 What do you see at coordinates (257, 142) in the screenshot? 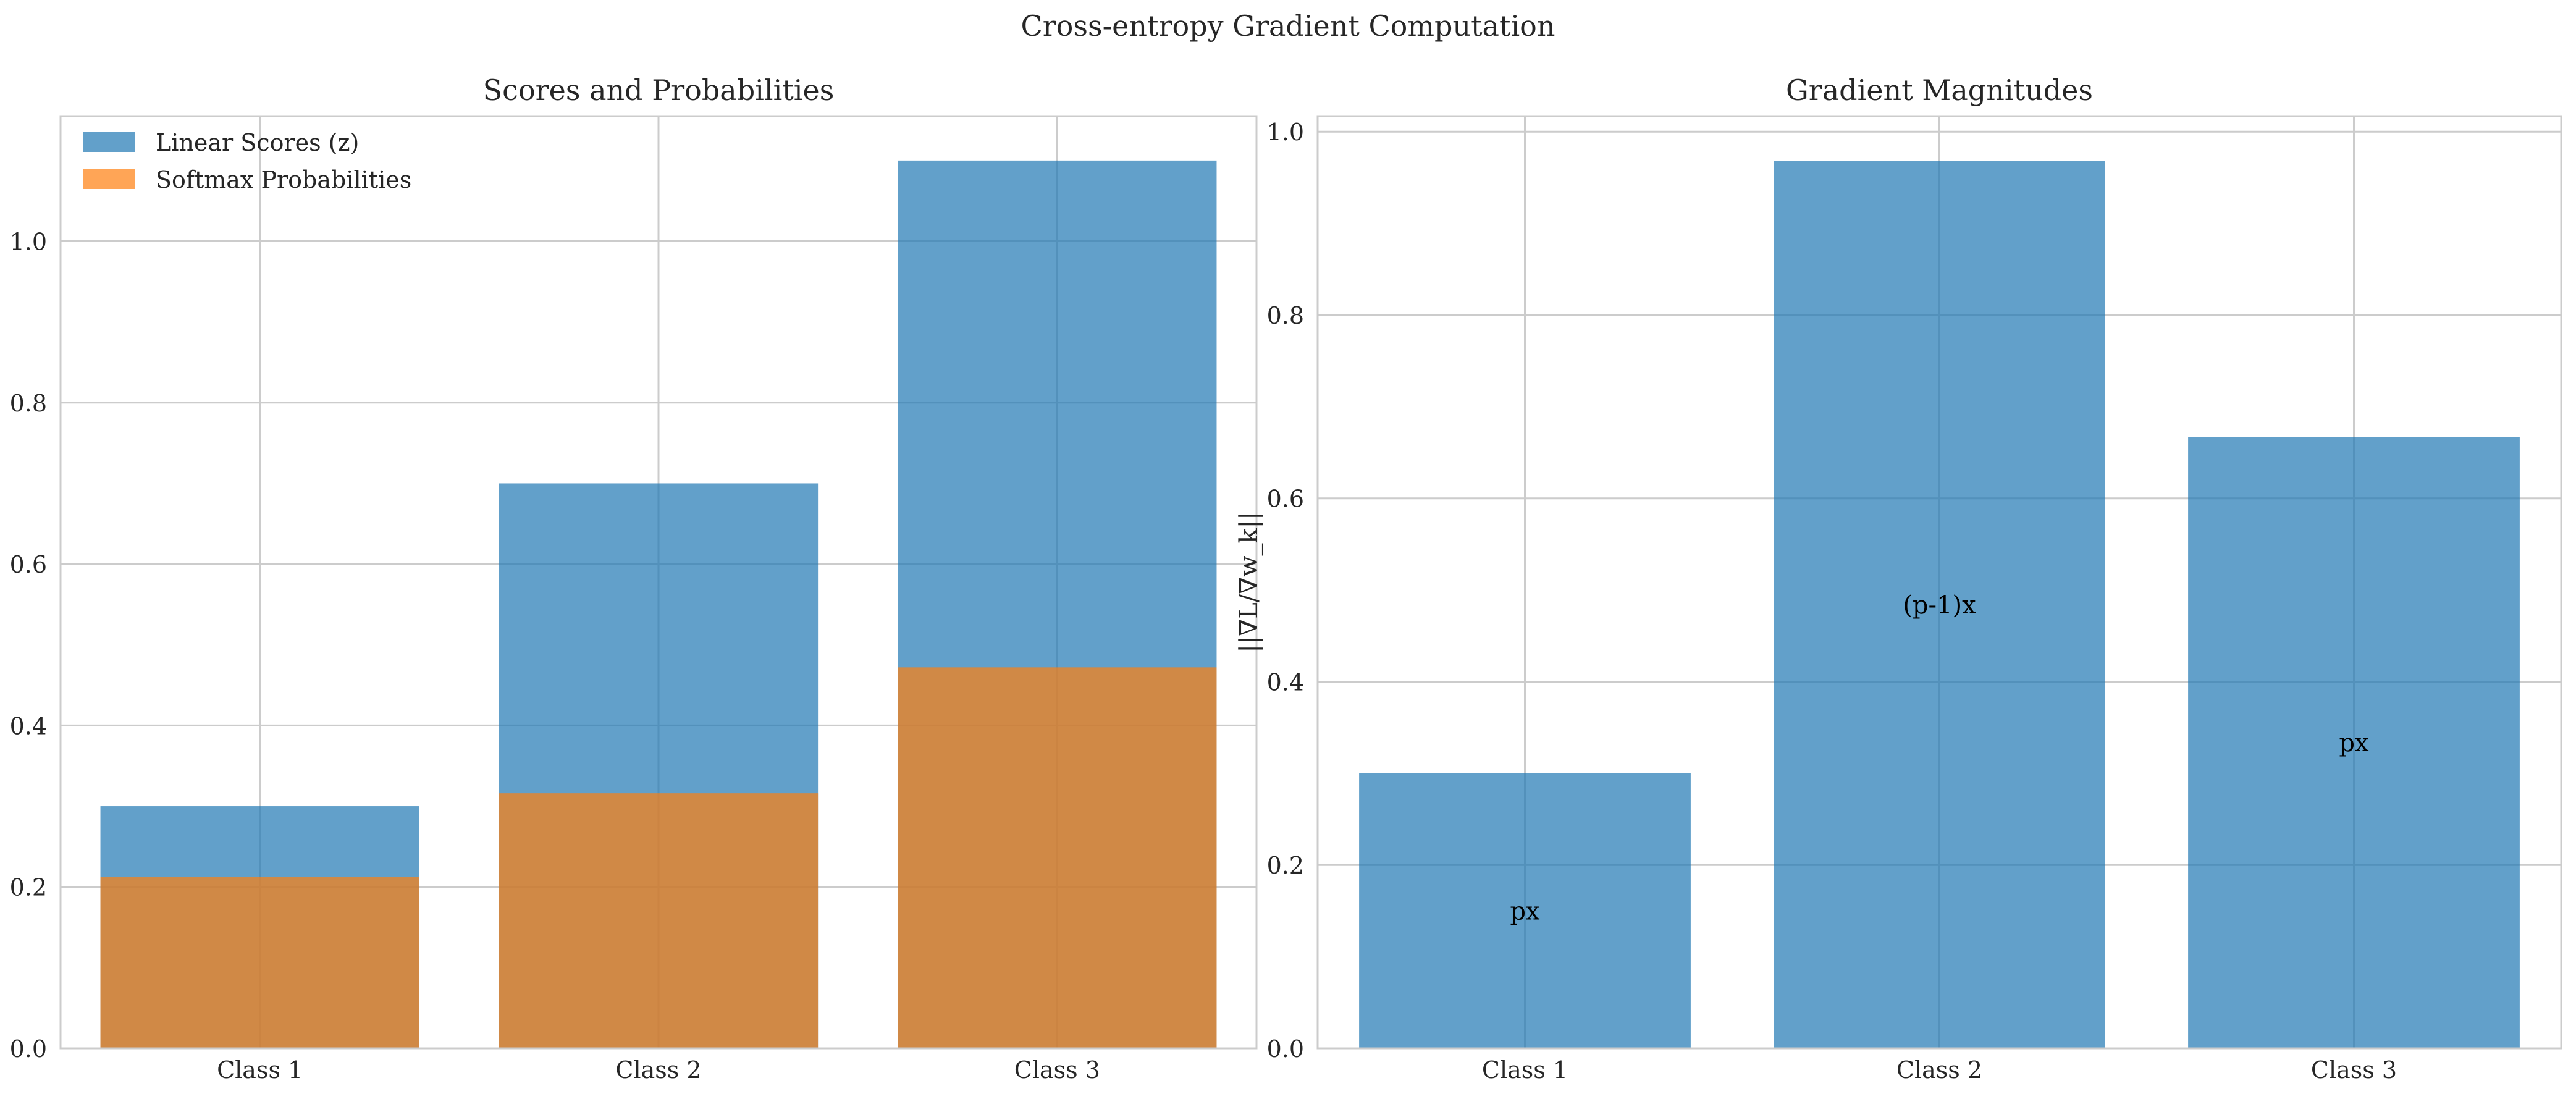
I see `legend-entry: Linear Scores (z)` at bounding box center [257, 142].